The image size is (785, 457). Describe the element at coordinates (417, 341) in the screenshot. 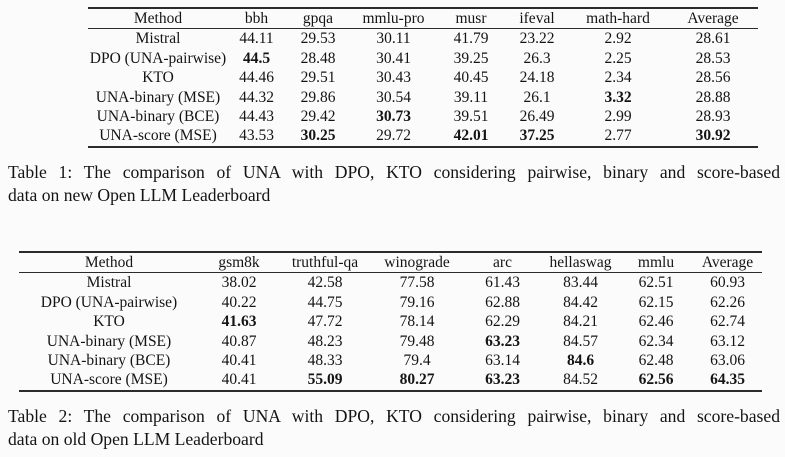

I see `value-cell: 79.48` at that location.